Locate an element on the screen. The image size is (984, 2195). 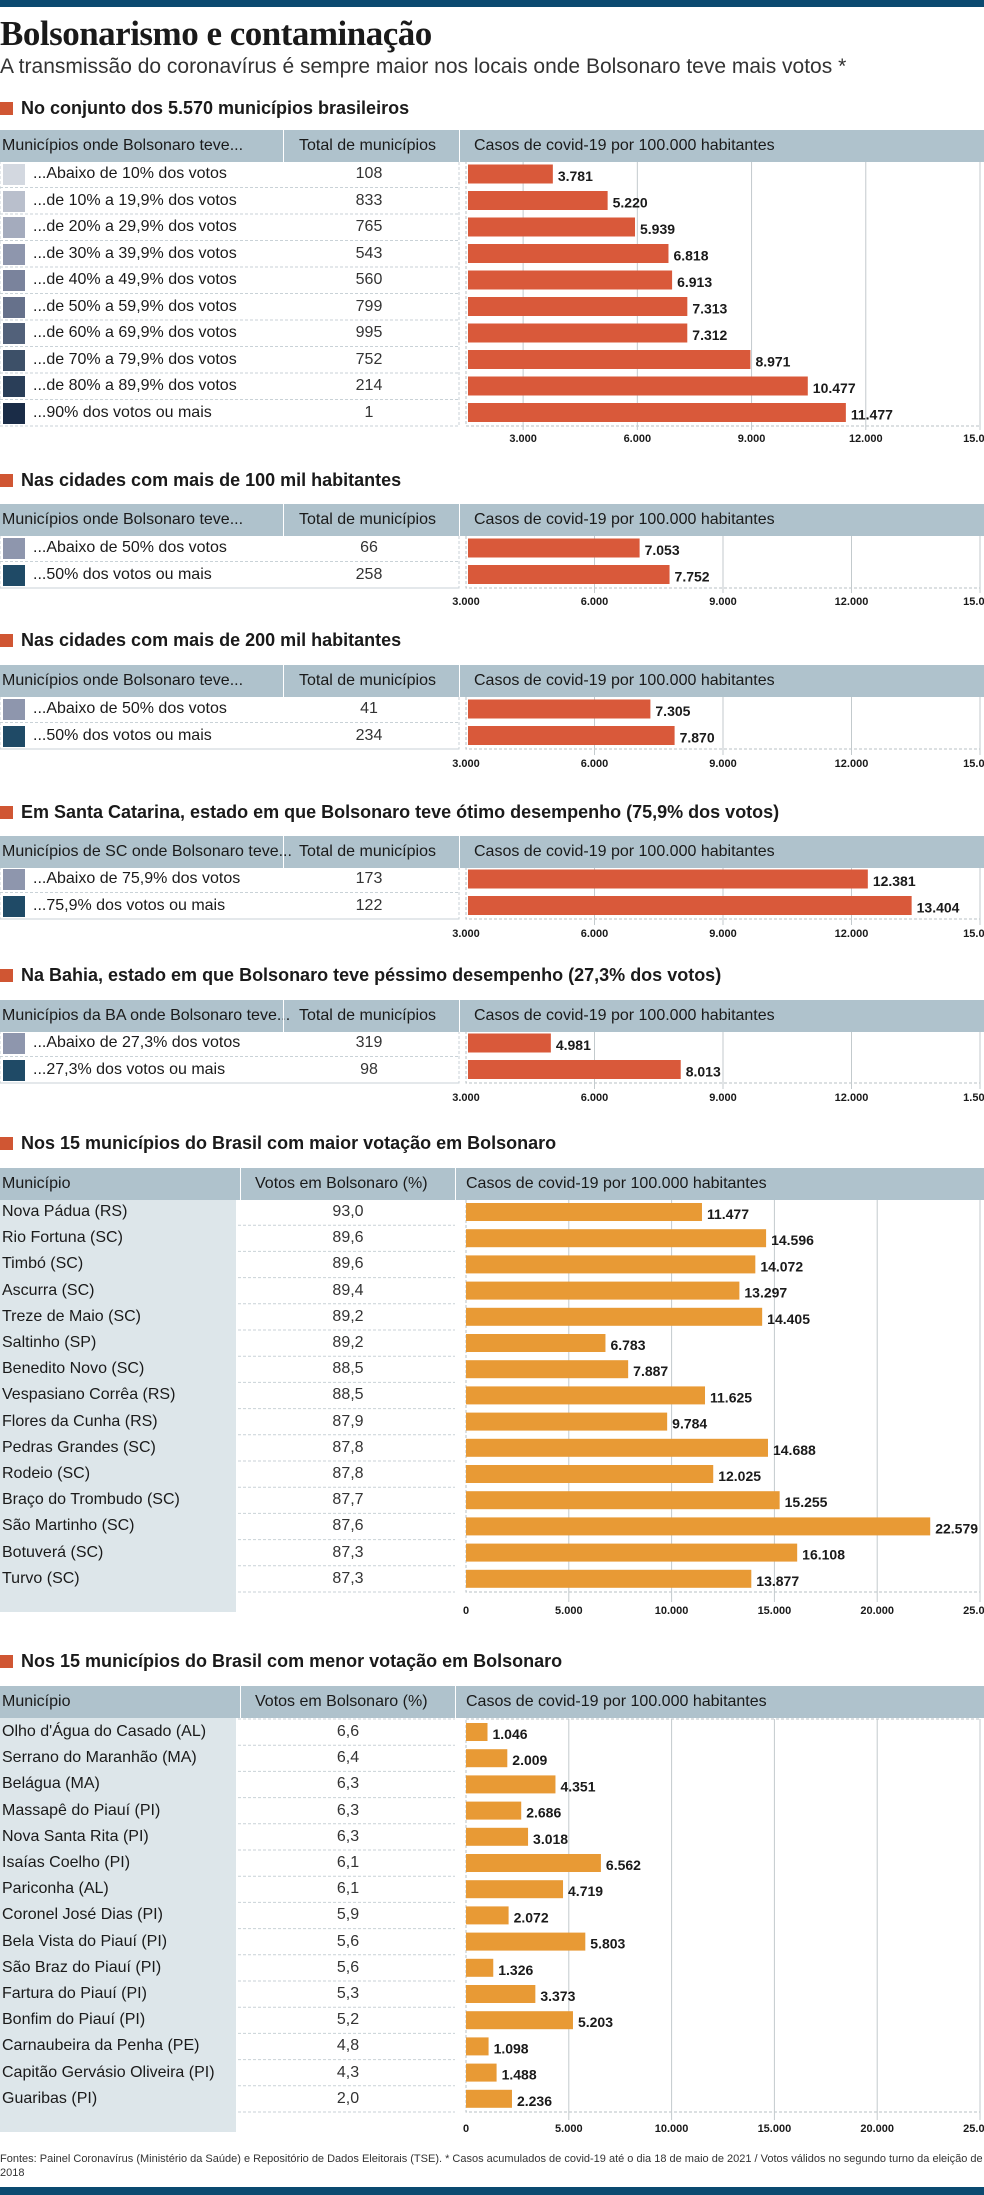
municipality-name: Nova Santa Rita (PI) is located at coordinates (75, 1836).